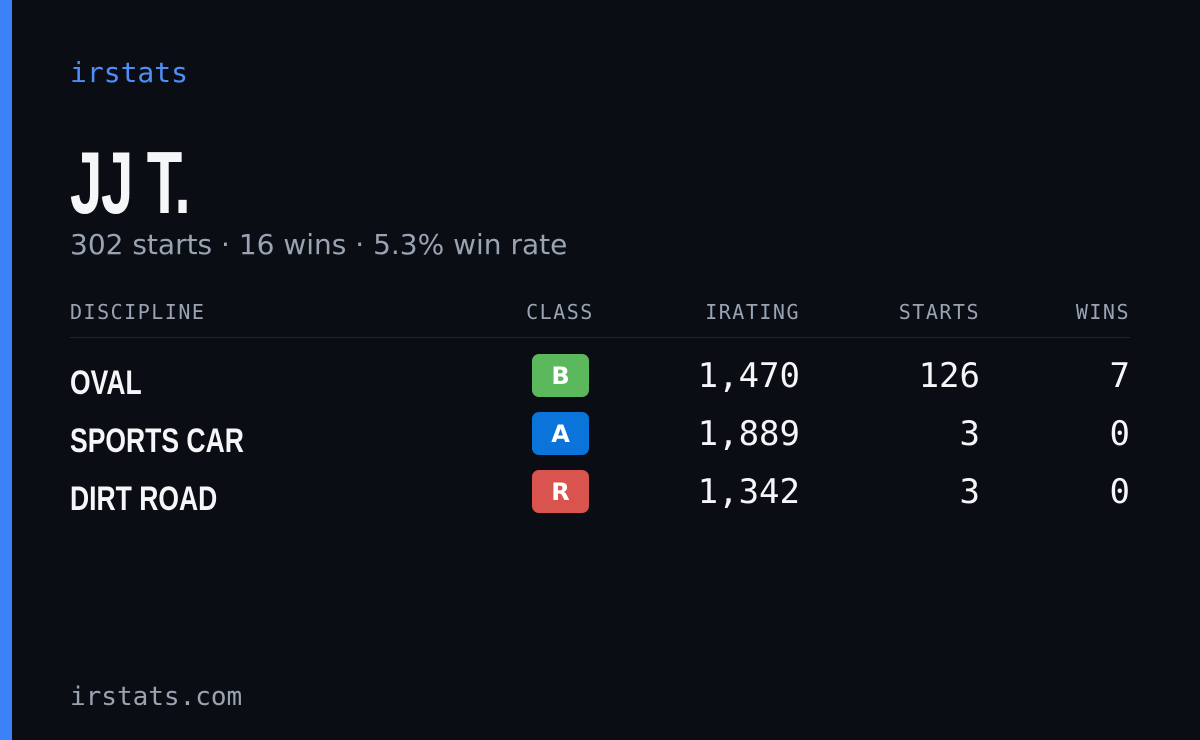  What do you see at coordinates (319, 244) in the screenshot?
I see `driver-summary: 302 starts · 16 wins · 5.3% win rate` at bounding box center [319, 244].